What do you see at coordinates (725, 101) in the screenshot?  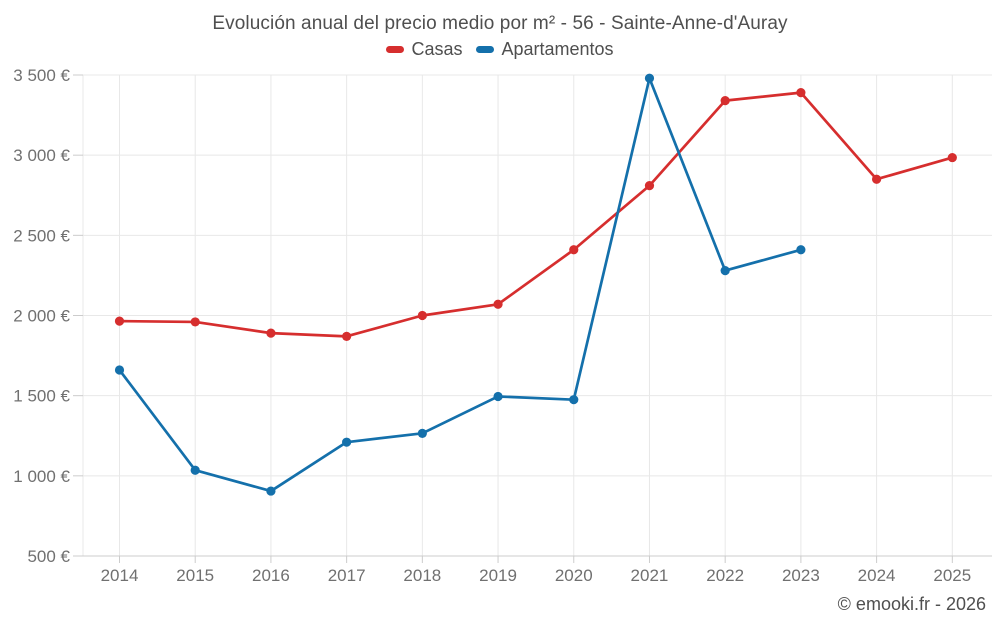 I see `data-point-casas-2022` at bounding box center [725, 101].